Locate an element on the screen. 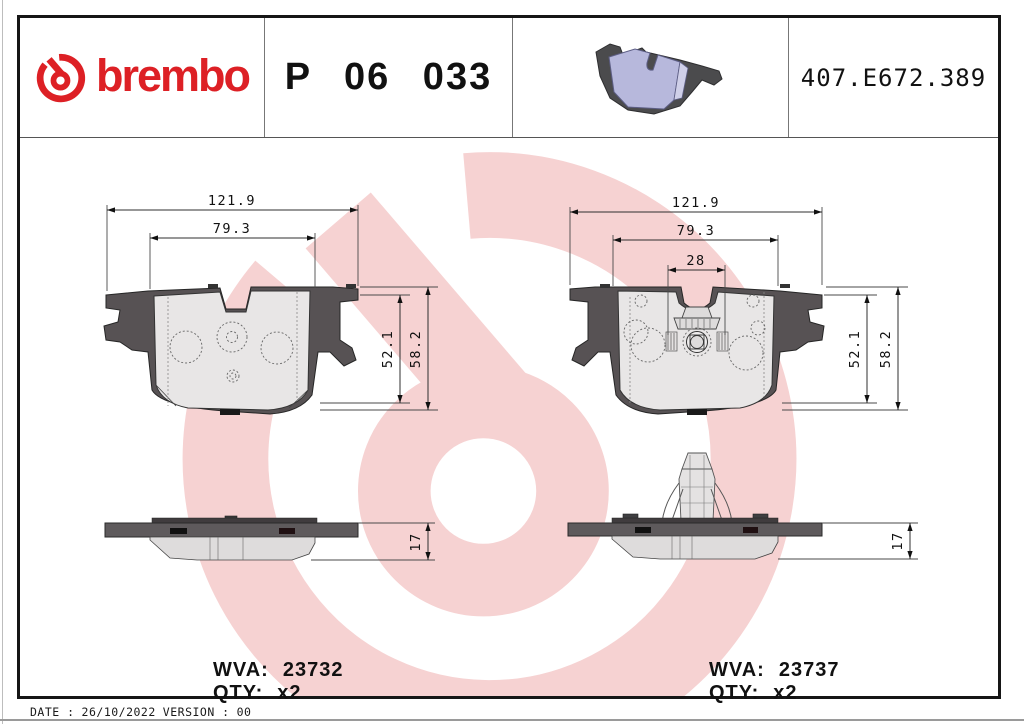 Image resolution: width=1024 pixels, height=724 pixels. front-view-drawing-left: 121.9 79.3 52.1 58.2 is located at coordinates (270, 304).